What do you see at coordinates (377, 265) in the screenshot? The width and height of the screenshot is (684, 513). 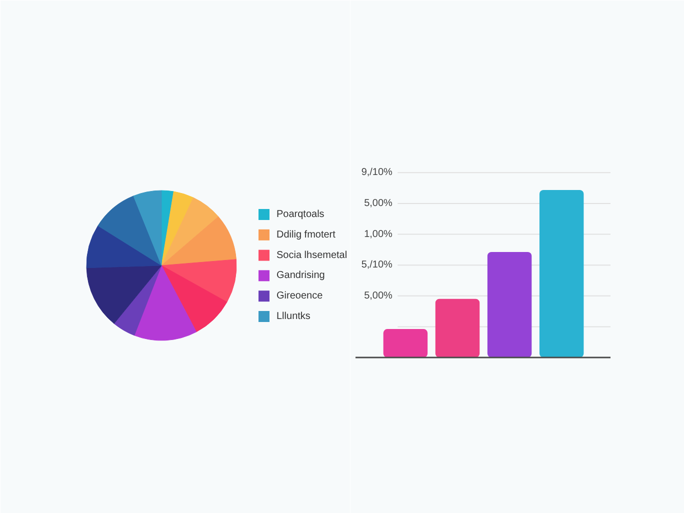 I see `text: 5,/10%` at bounding box center [377, 265].